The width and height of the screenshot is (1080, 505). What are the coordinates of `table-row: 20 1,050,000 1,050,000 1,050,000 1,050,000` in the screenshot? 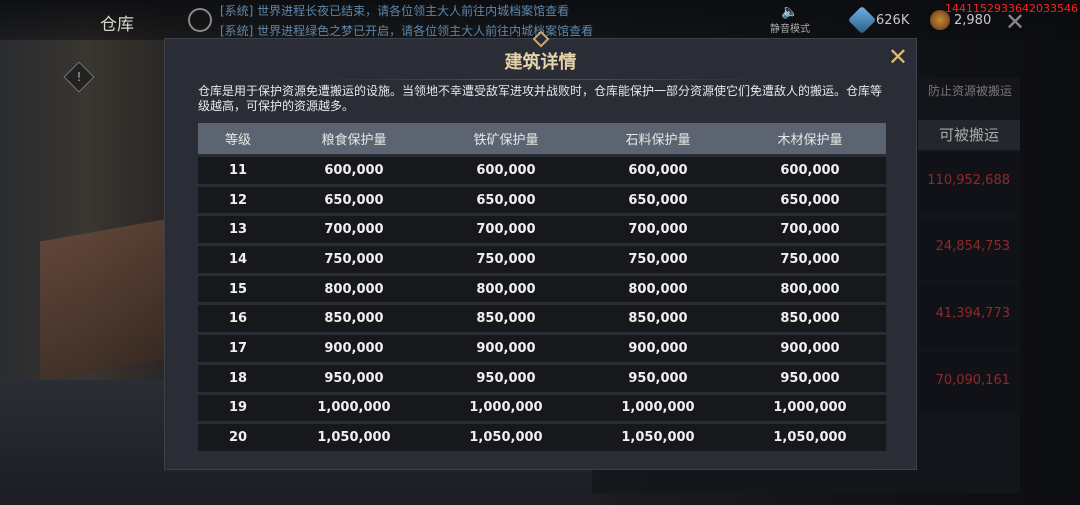 It's located at (542, 437).